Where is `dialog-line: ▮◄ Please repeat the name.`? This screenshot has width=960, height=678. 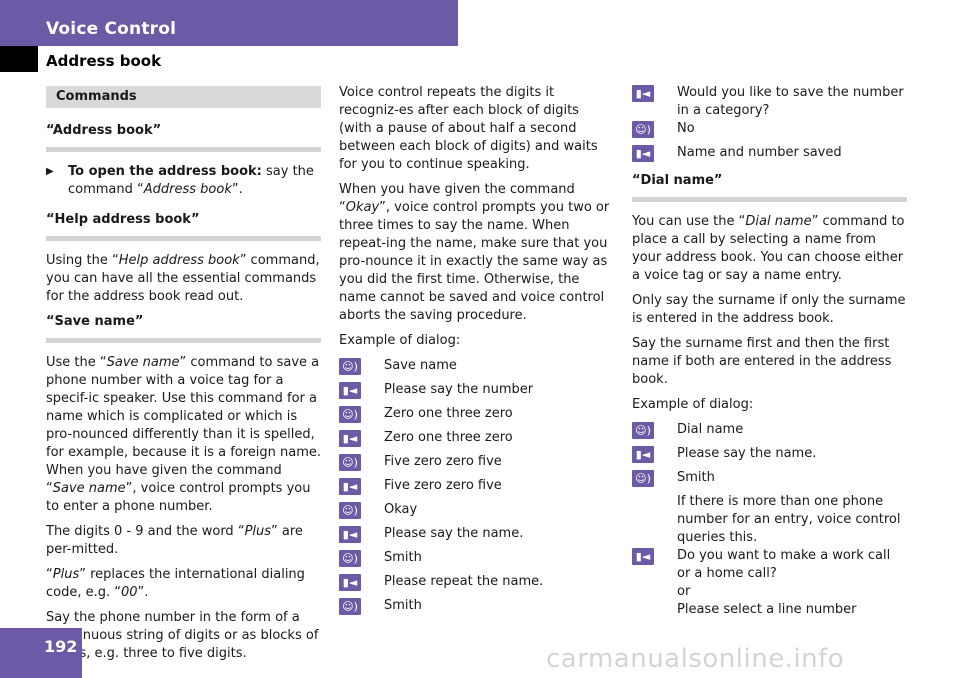
dialog-line: ▮◄ Please repeat the name. is located at coordinates (476, 585).